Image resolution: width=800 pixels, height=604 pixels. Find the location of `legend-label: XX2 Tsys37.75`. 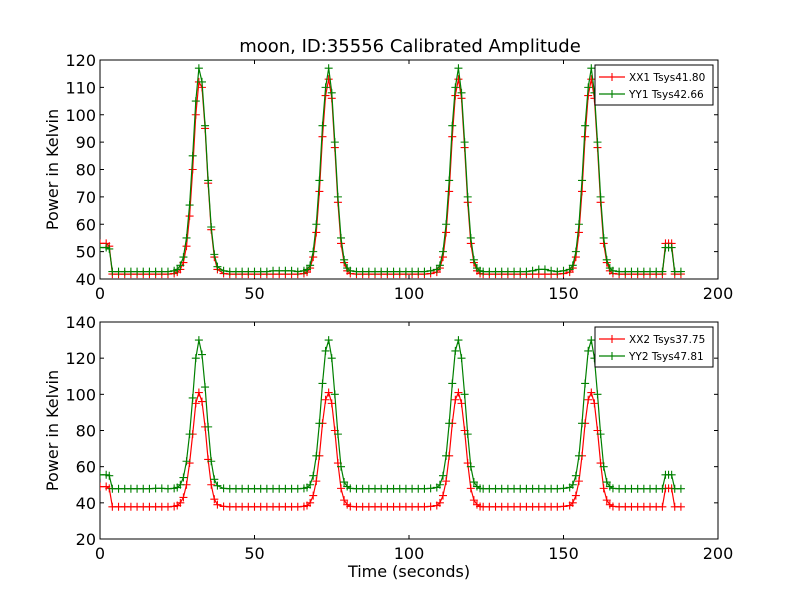

legend-label: XX2 Tsys37.75 is located at coordinates (667, 340).